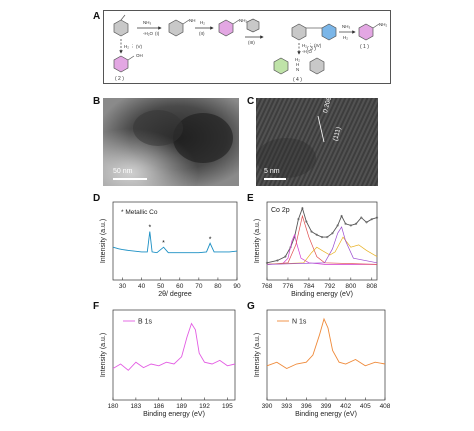 The width and height of the screenshot is (474, 431). What do you see at coordinates (130, 179) in the screenshot?
I see `scale-bar-b` at bounding box center [130, 179].